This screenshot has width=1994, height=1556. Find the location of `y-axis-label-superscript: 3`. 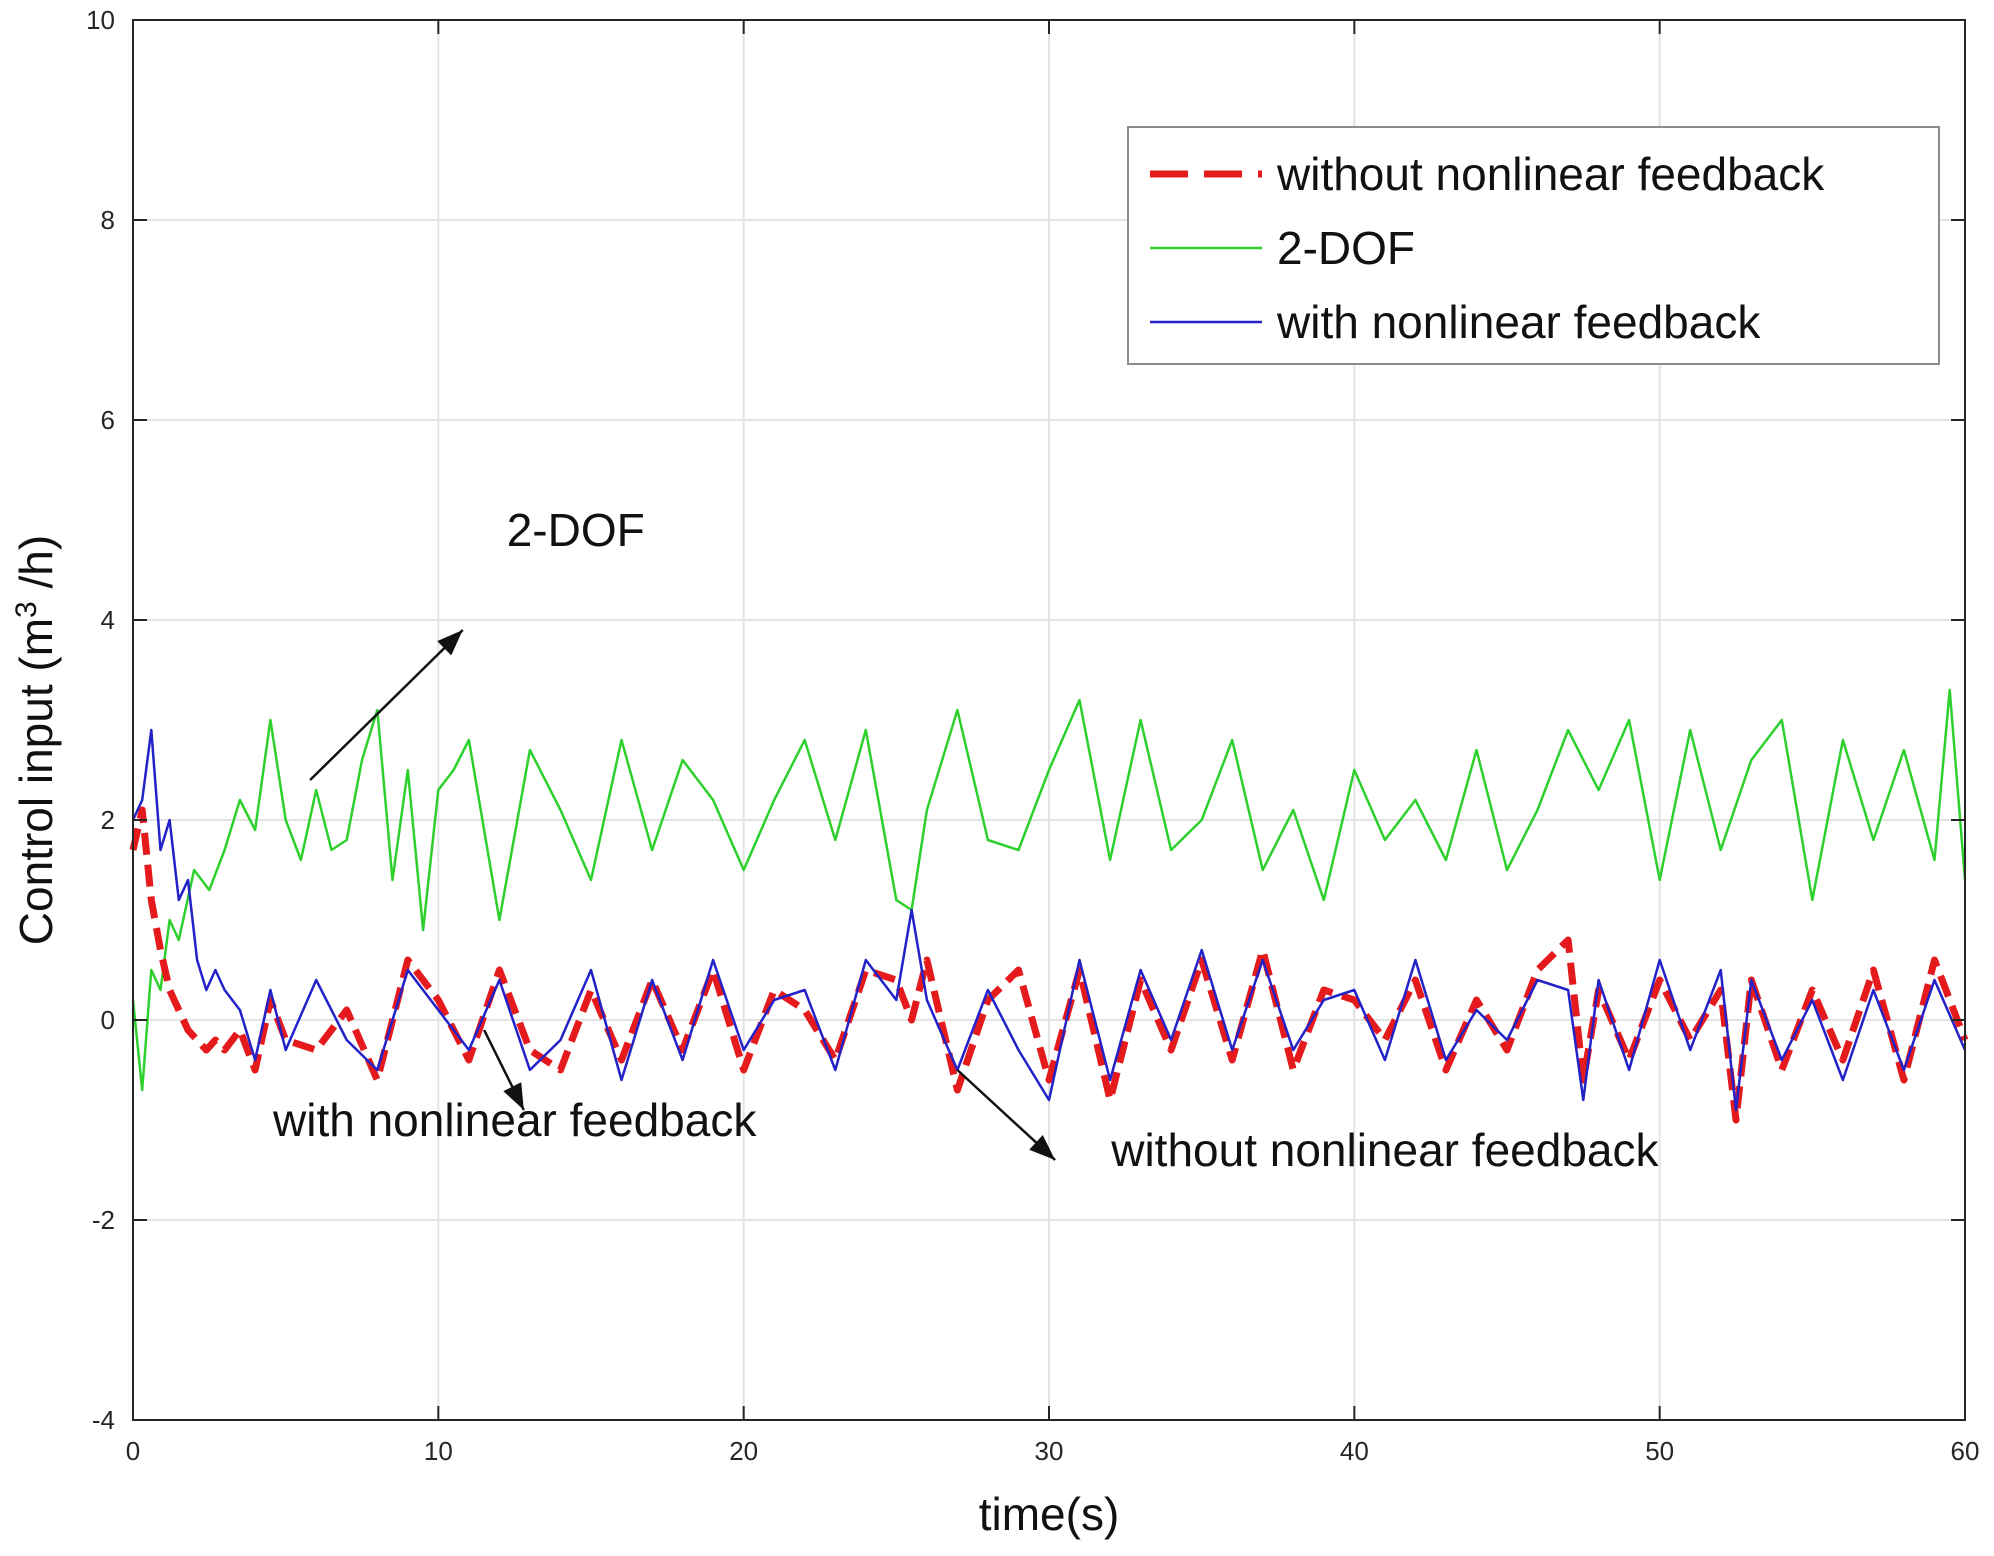

y-axis-label-superscript: 3 is located at coordinates (26, 609).